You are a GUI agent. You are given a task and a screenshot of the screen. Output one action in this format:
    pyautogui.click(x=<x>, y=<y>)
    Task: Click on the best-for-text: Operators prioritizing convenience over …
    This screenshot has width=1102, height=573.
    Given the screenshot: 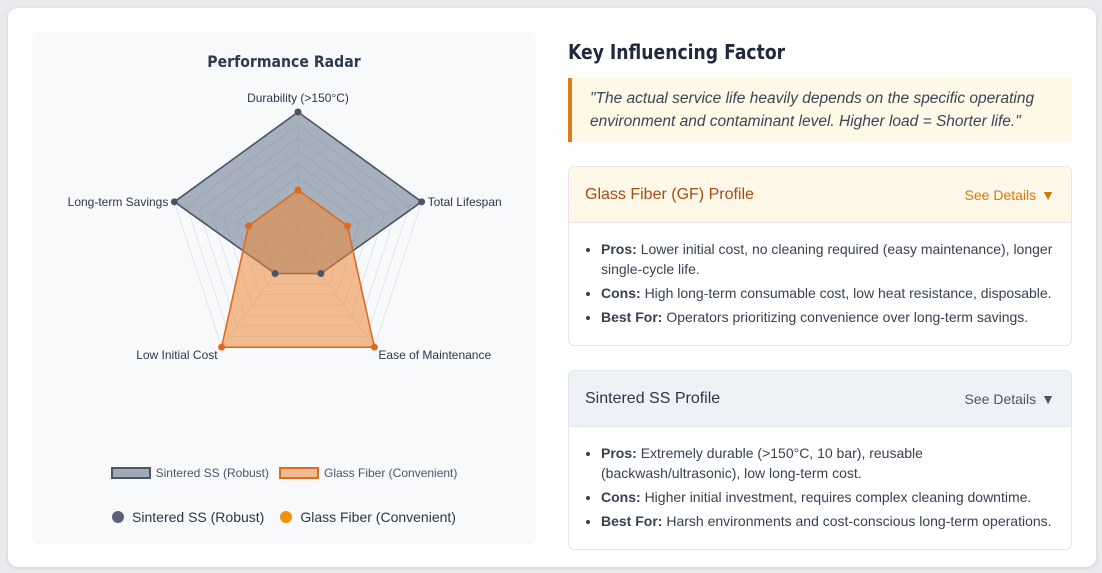 What is the action you would take?
    pyautogui.click(x=847, y=317)
    